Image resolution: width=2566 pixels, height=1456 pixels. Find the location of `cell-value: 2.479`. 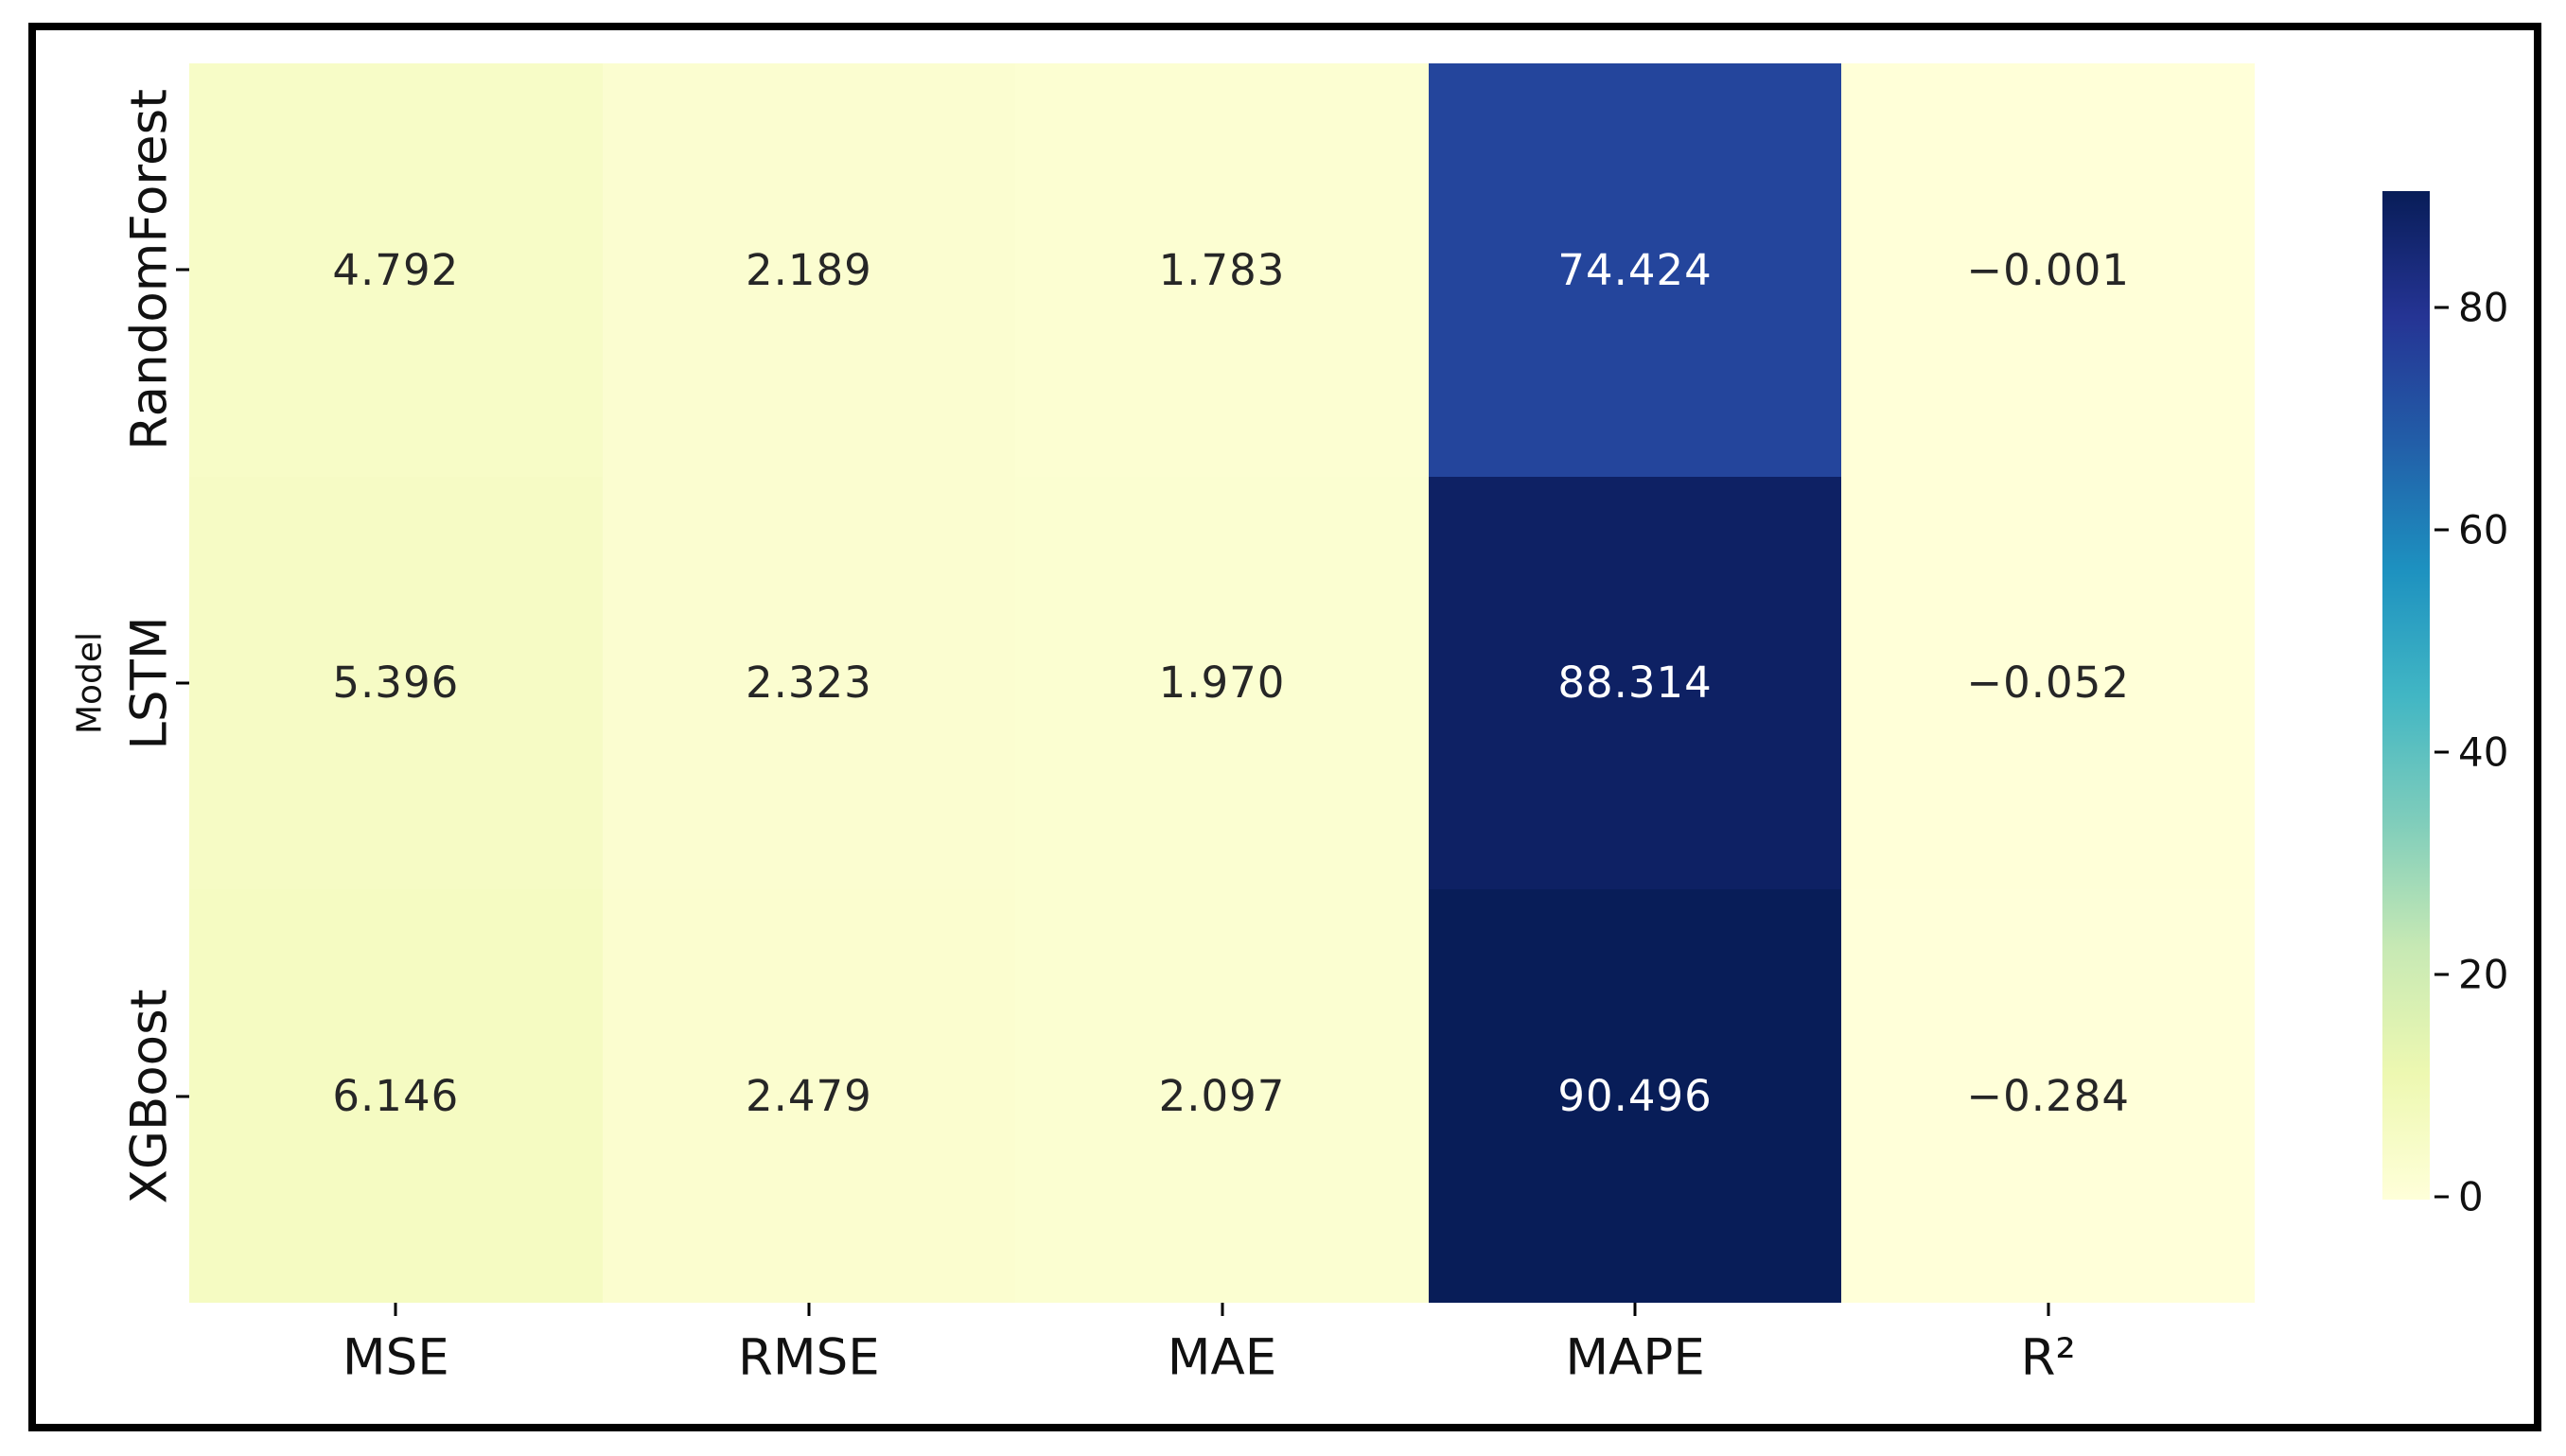

cell-value: 2.479 is located at coordinates (809, 1096).